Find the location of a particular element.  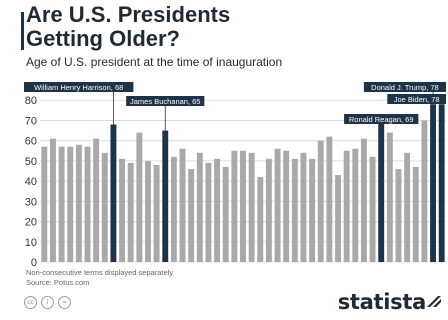

y-tick-label: 60 is located at coordinates (31, 142).